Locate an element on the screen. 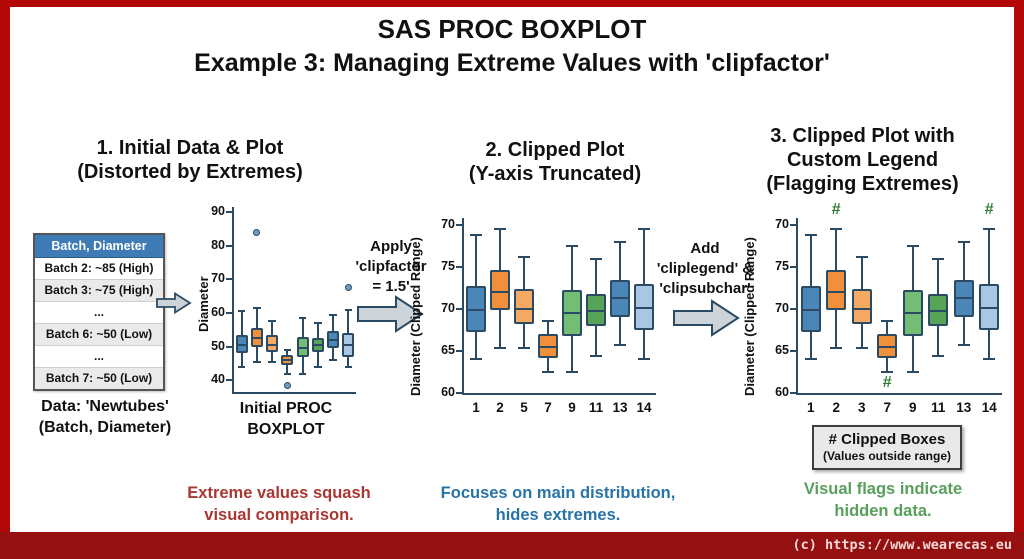 Image resolution: width=1024 pixels, height=559 pixels. panel2-heading: 2. Clipped Plot (Y-axis Truncated) is located at coordinates (555, 162).